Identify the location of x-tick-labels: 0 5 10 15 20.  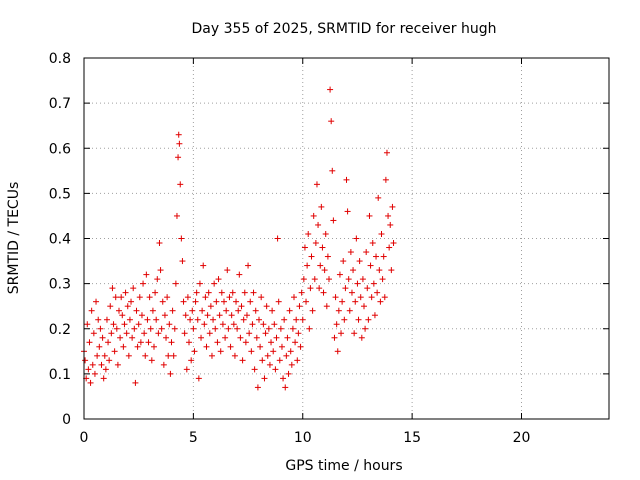
(305, 438).